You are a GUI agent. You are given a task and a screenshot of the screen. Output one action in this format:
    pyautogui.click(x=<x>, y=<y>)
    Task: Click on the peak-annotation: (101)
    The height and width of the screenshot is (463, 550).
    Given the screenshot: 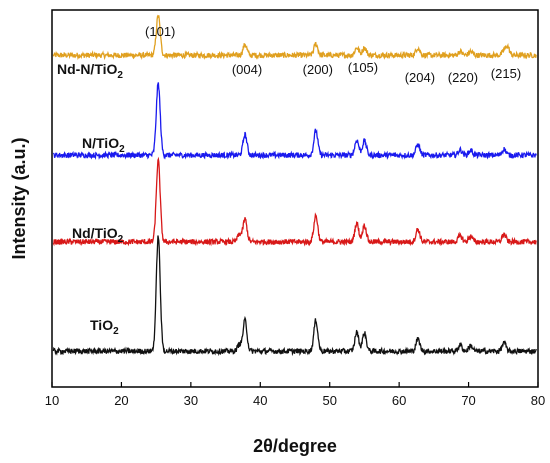 What is the action you would take?
    pyautogui.click(x=160, y=31)
    